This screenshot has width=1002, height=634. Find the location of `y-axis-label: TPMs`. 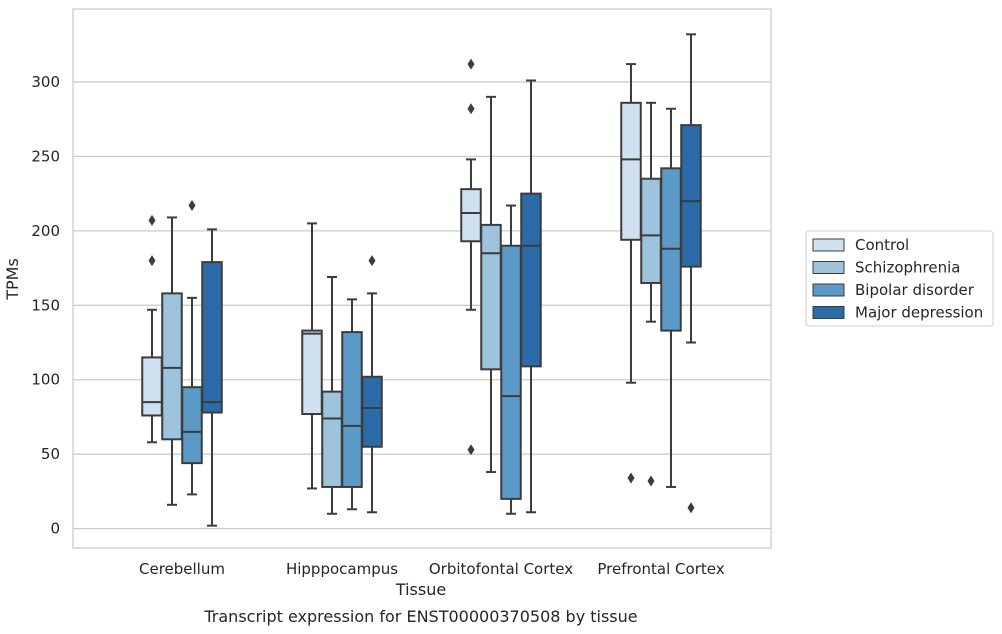

y-axis-label: TPMs is located at coordinates (12, 279).